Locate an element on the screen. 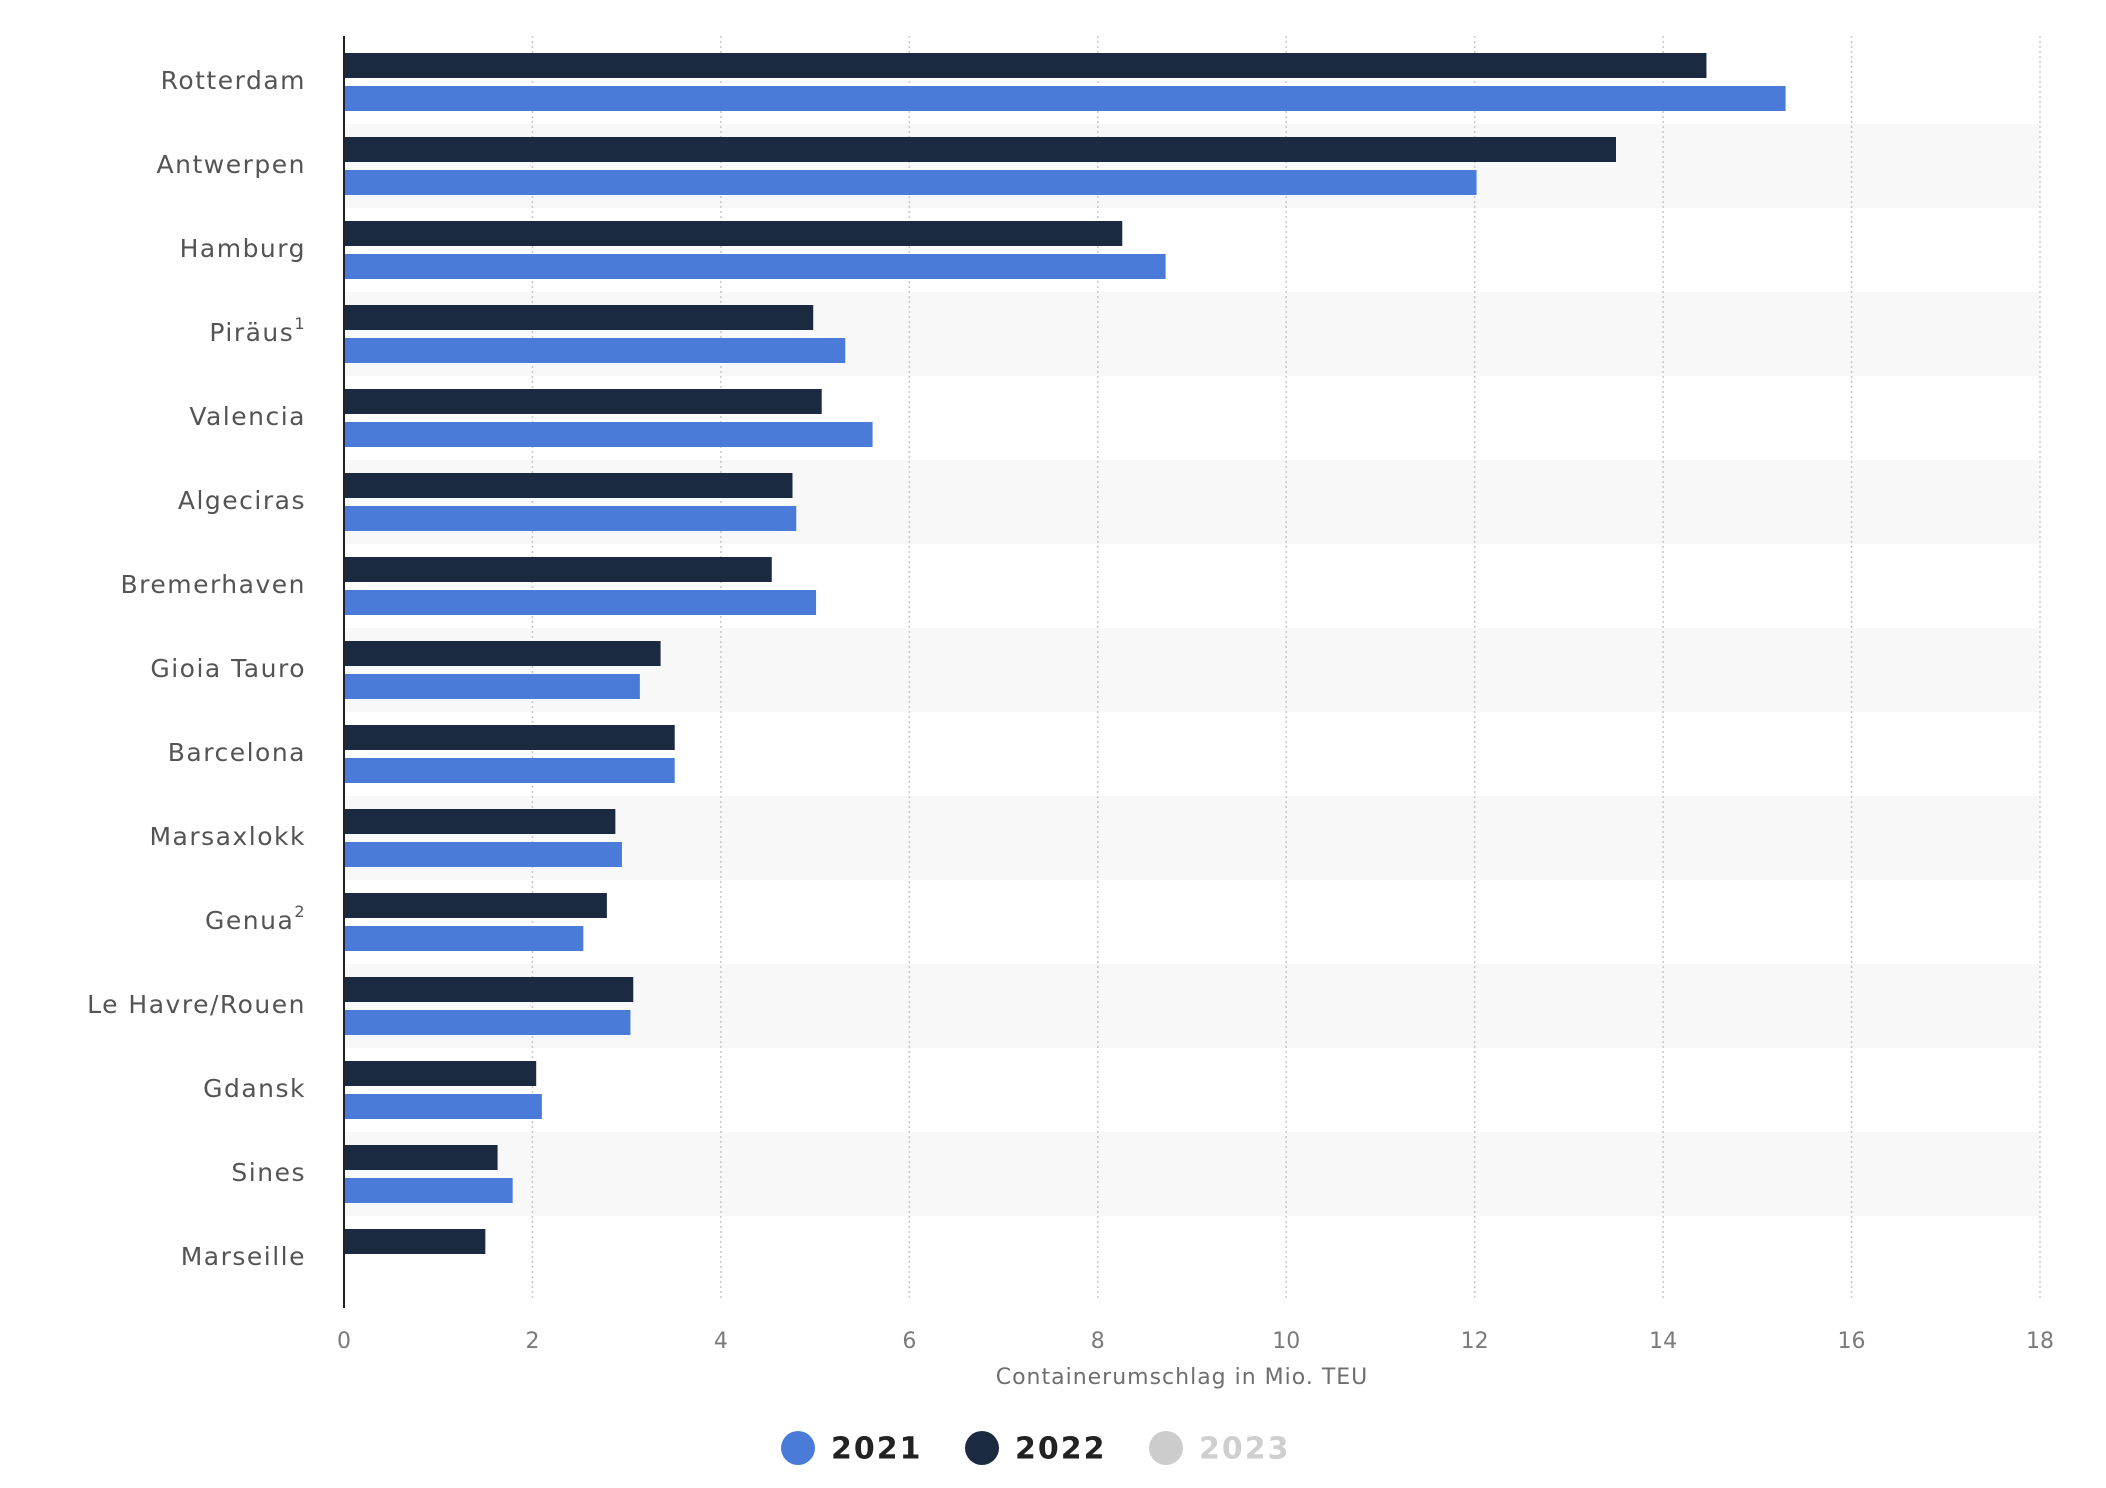  legend-label: 2022 is located at coordinates (1061, 1449).